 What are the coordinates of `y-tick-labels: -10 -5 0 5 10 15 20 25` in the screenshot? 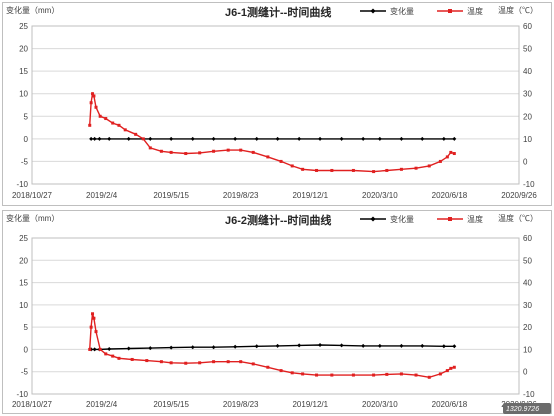 It's located at (22, 105).